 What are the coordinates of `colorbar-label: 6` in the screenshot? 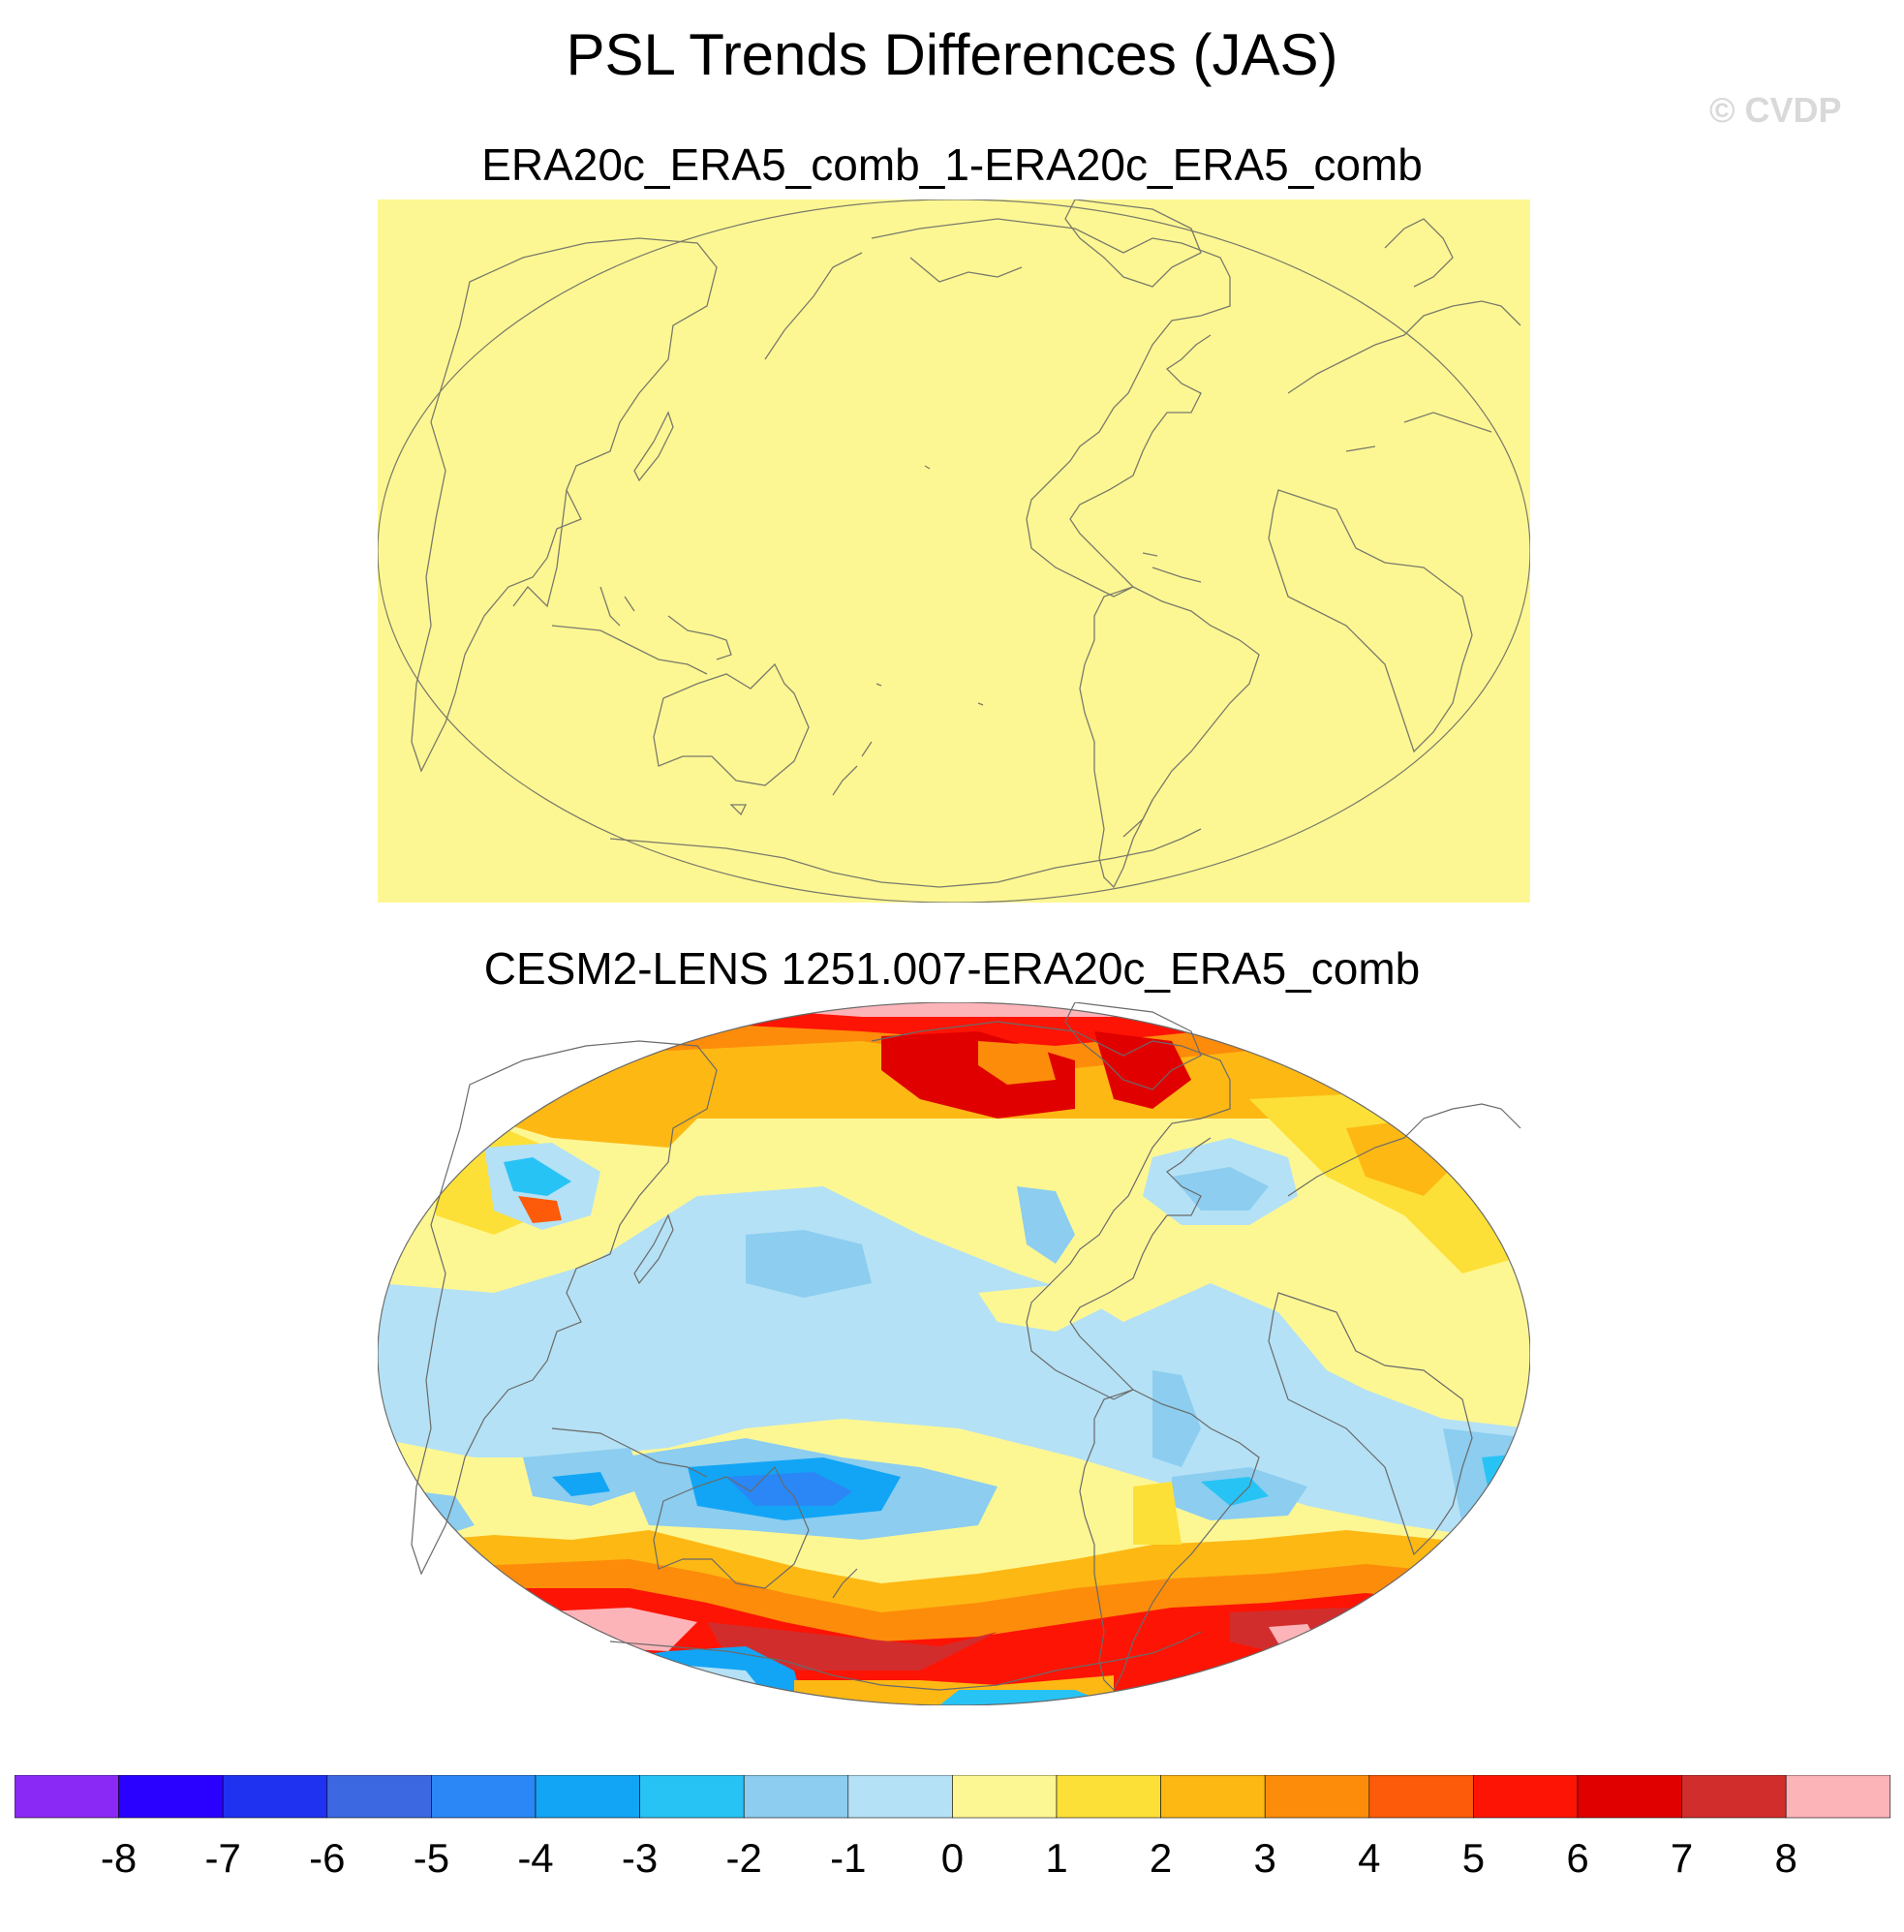 It's located at (1577, 1858).